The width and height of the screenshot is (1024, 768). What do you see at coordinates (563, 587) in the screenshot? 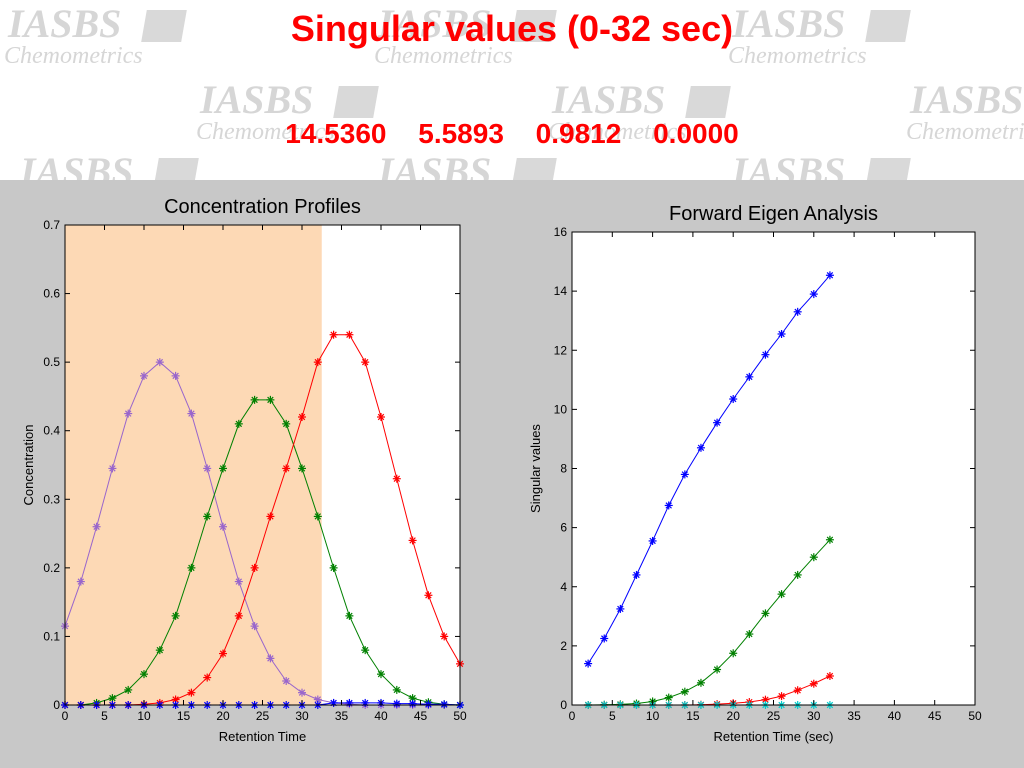
I see `y-tick-label: 4` at bounding box center [563, 587].